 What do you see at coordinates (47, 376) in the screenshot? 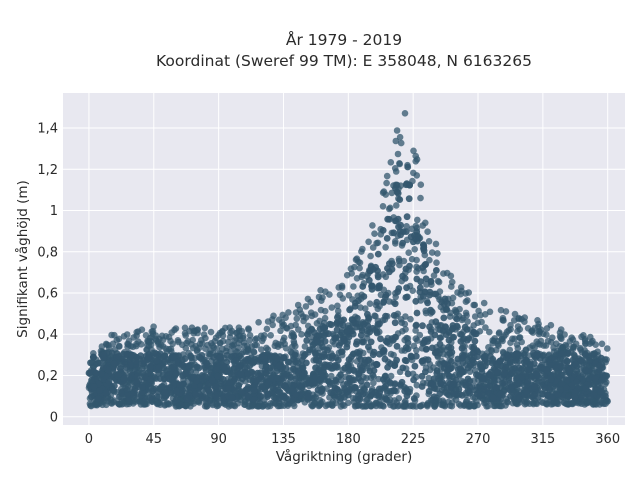
I see `y-tick-label: 0,2` at bounding box center [47, 376].